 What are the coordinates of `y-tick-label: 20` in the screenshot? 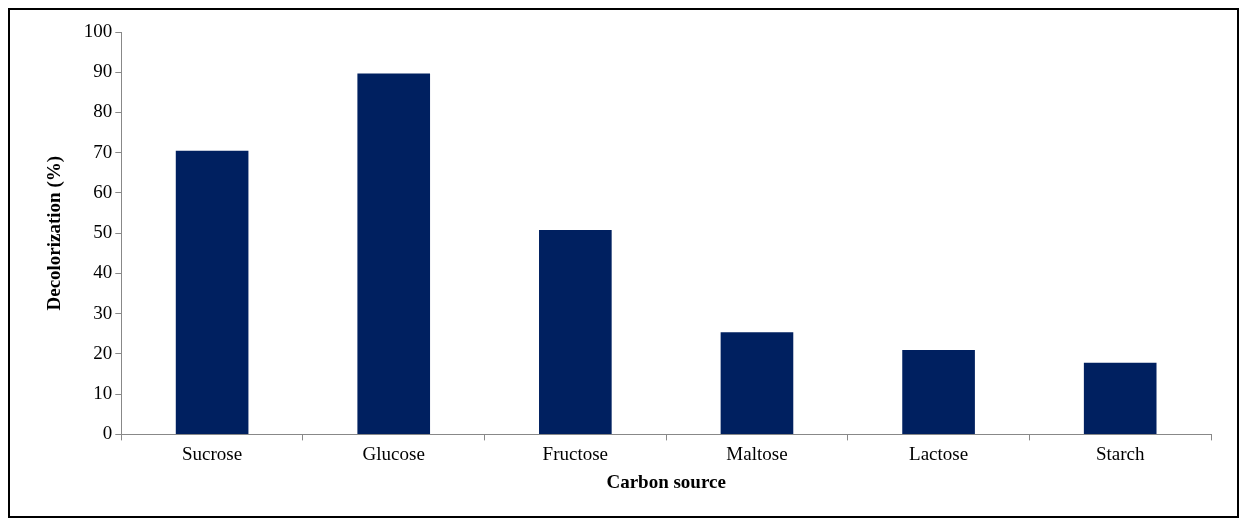 It's located at (103, 352).